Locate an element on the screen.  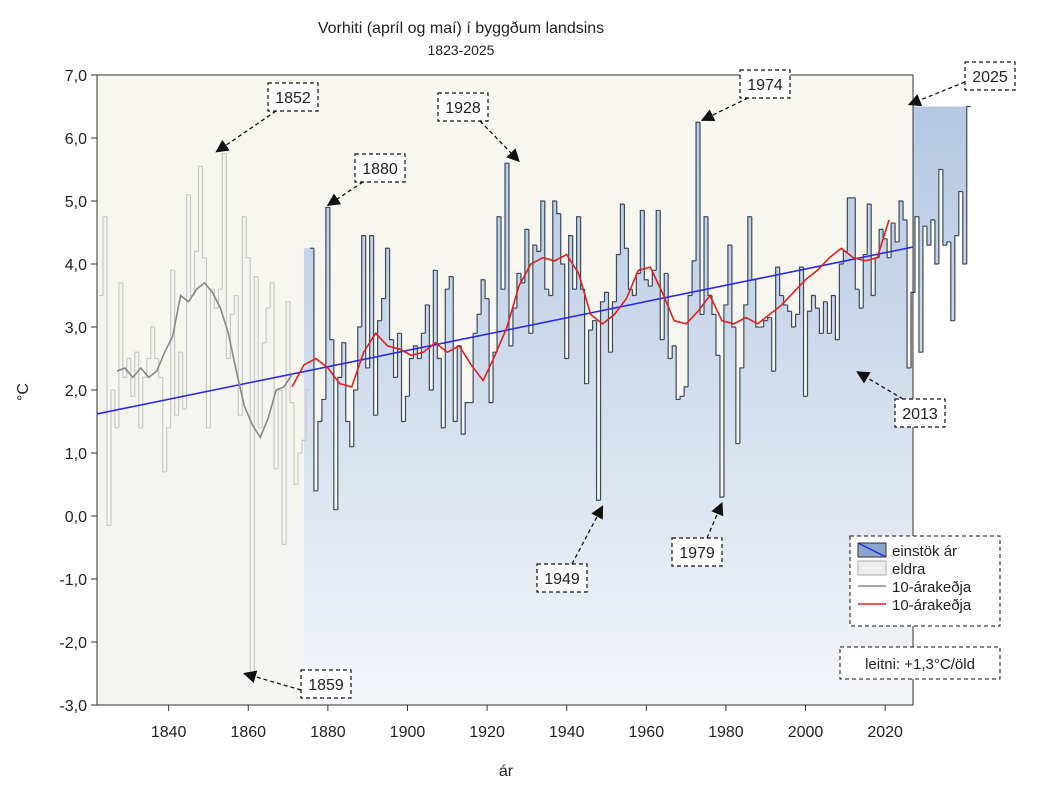
einstok-ar-bar-1912 is located at coordinates (455, 349).